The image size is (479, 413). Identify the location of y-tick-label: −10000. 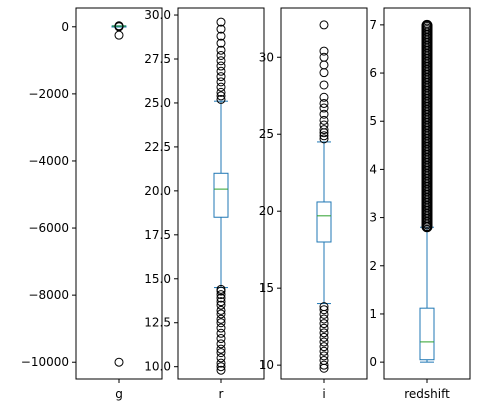
(45, 362).